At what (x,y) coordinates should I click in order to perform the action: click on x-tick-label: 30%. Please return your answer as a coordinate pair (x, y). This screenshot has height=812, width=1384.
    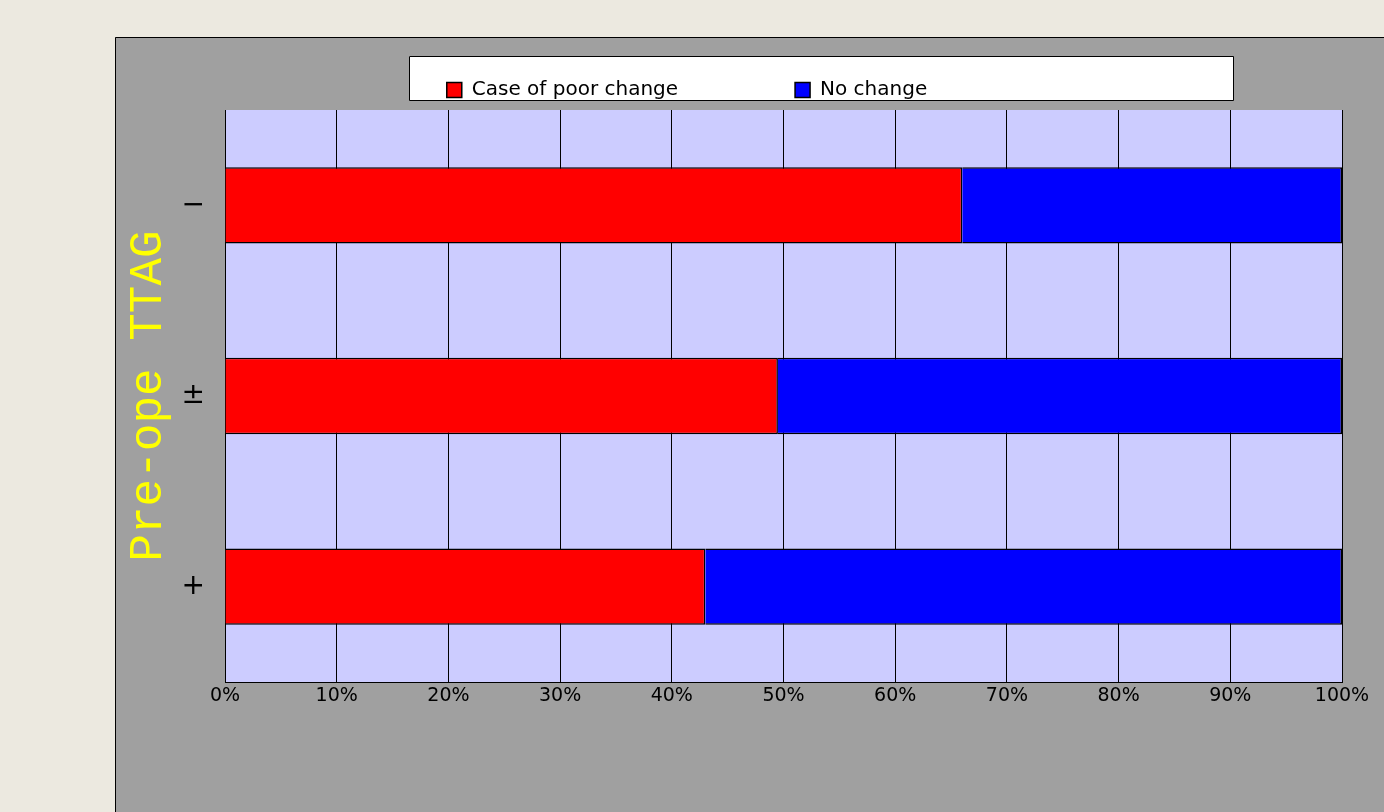
    Looking at the image, I should click on (560, 694).